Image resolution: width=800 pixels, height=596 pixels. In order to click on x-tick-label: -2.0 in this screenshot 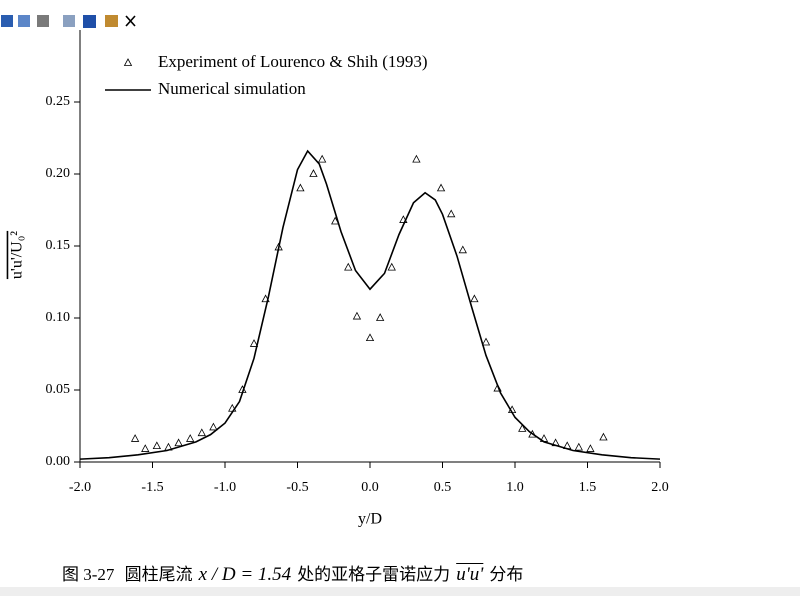, I will do `click(80, 487)`.